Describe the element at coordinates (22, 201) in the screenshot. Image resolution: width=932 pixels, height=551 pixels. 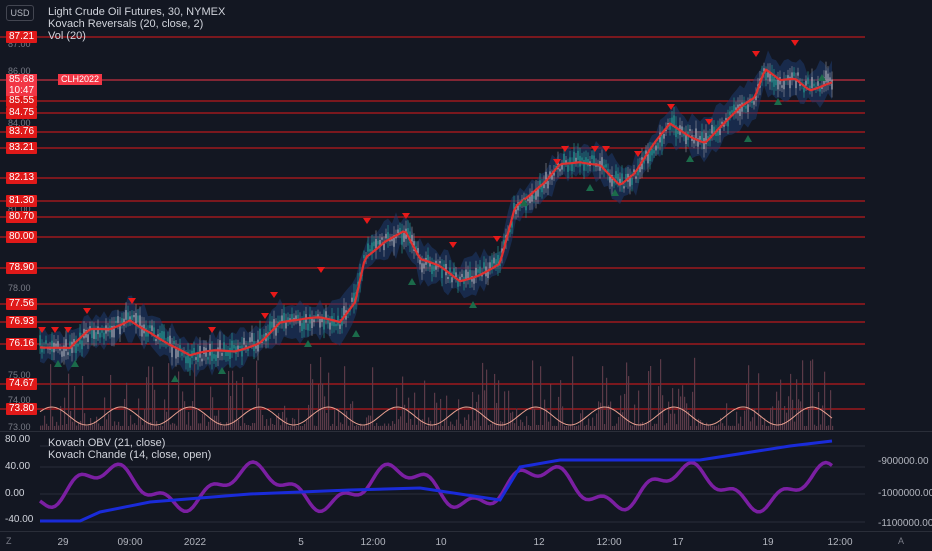
I see `price-level-tag: 81.30` at that location.